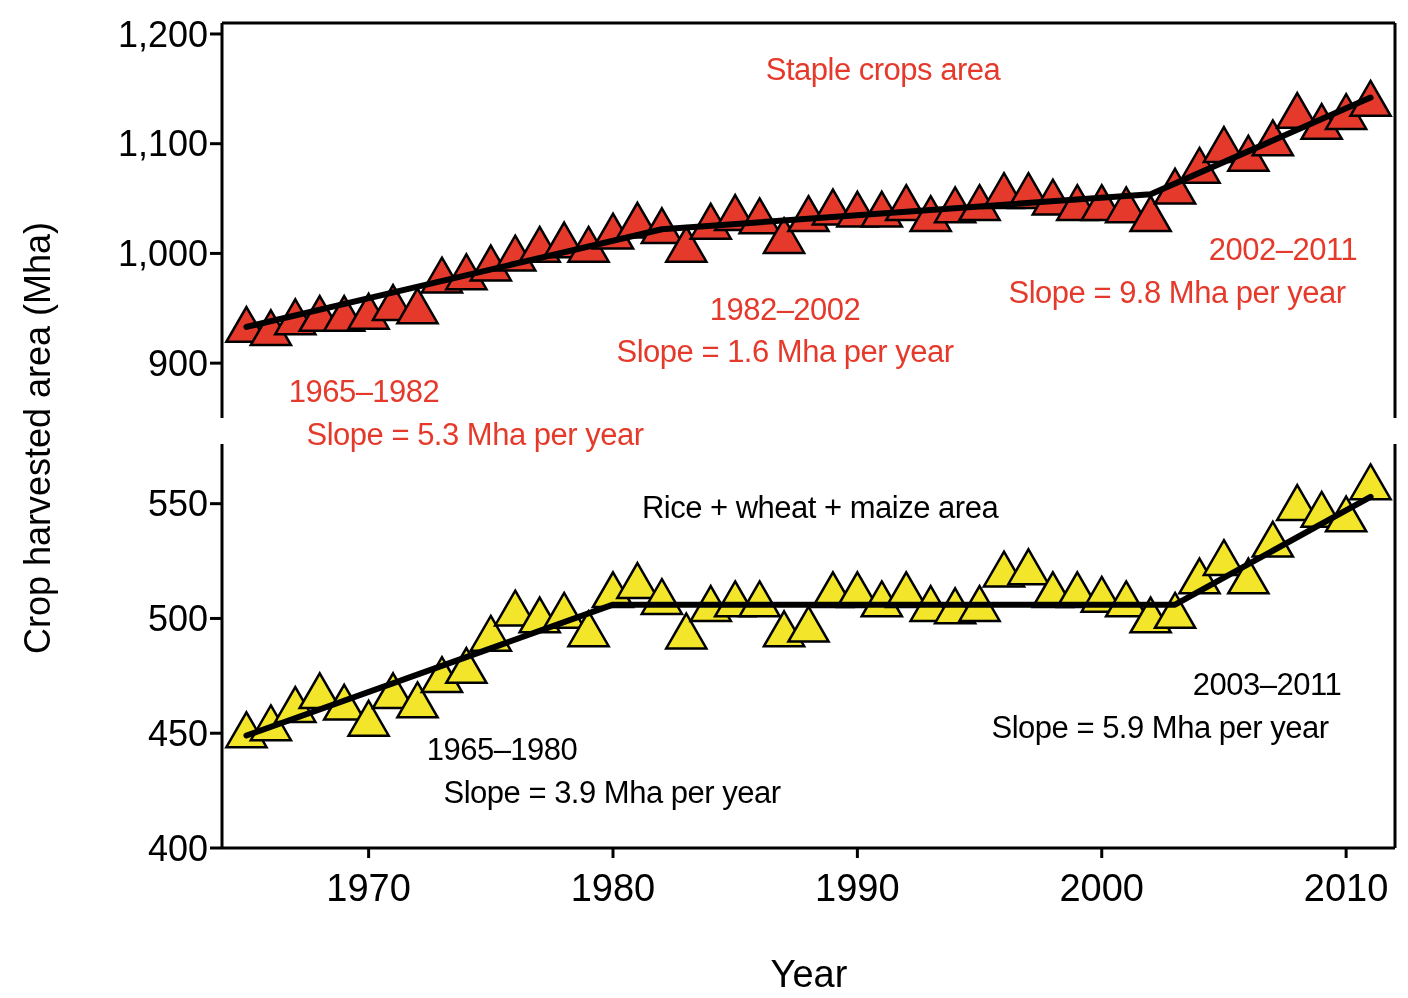 Image resolution: width=1408 pixels, height=998 pixels. What do you see at coordinates (502, 750) in the screenshot?
I see `annotation: 1965–1980` at bounding box center [502, 750].